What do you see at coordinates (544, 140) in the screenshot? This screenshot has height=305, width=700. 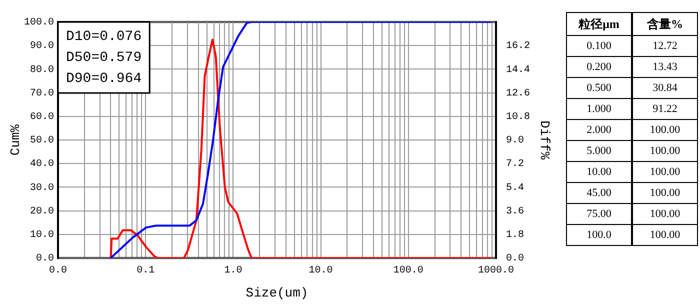 I see `y2-axis-title: Diff%` at bounding box center [544, 140].